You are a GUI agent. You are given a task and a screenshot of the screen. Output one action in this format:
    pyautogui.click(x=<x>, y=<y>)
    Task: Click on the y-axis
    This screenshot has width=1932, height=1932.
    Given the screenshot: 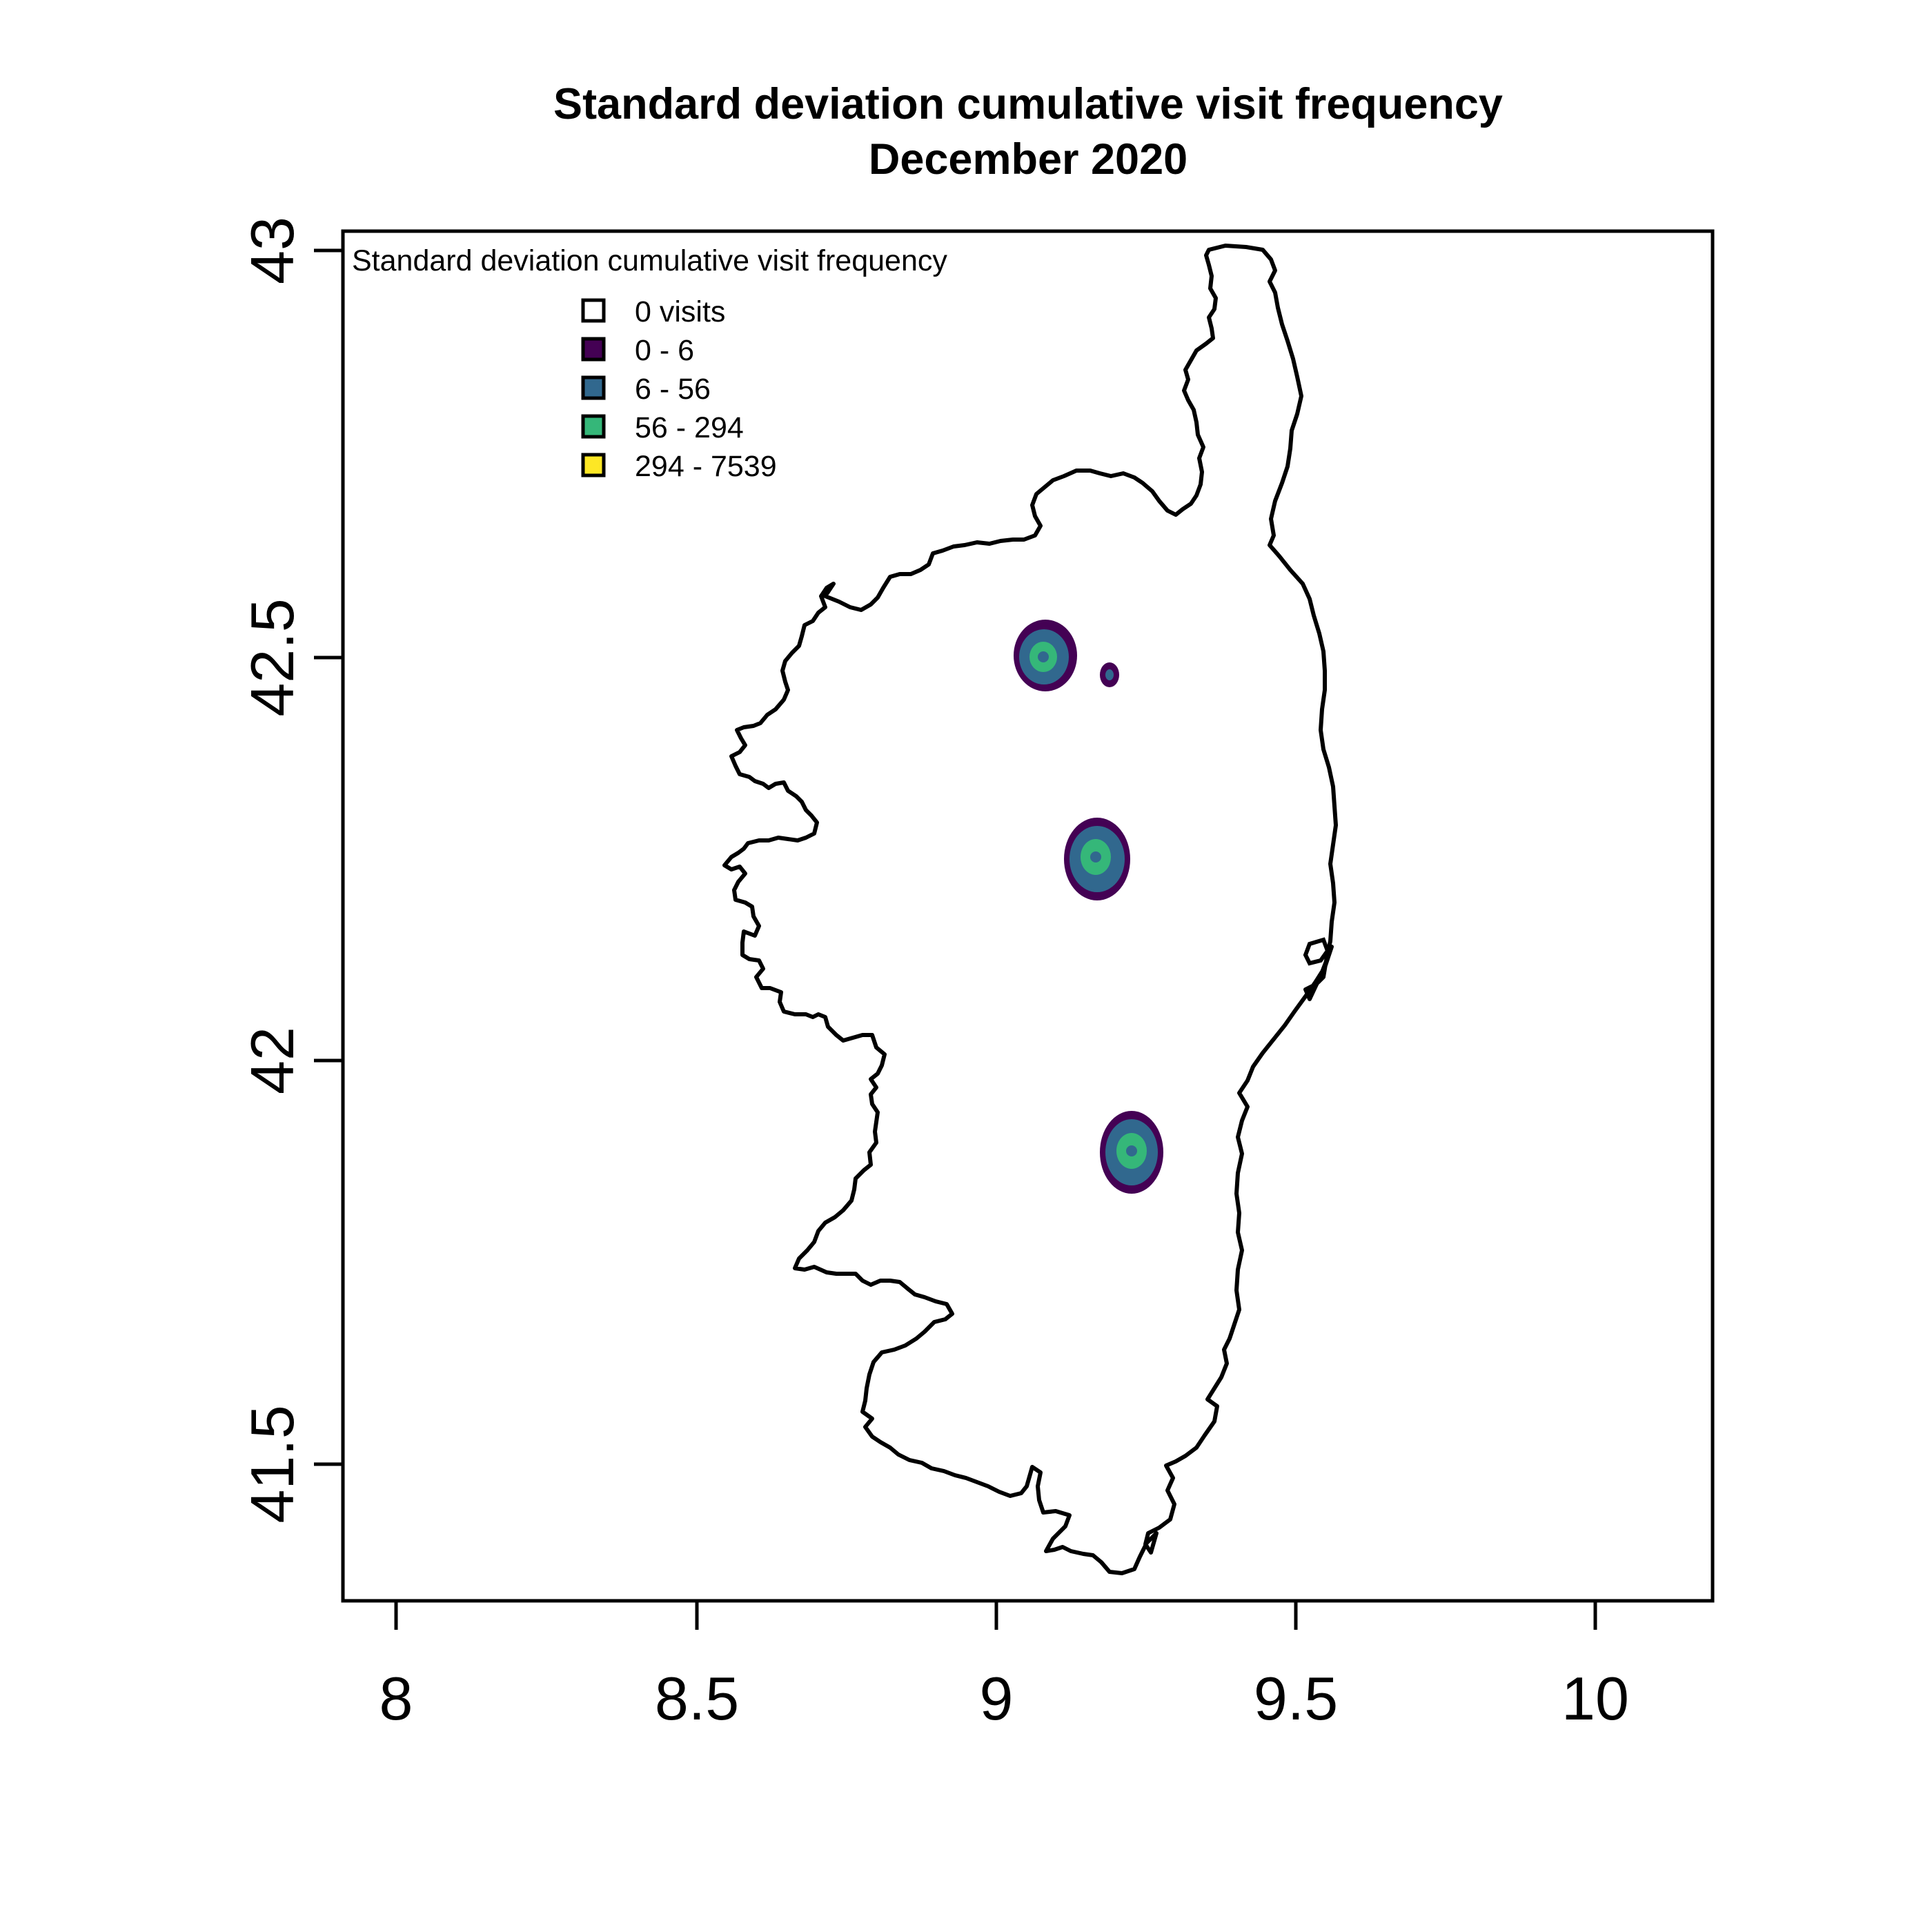 What is the action you would take?
    pyautogui.click(x=328, y=857)
    